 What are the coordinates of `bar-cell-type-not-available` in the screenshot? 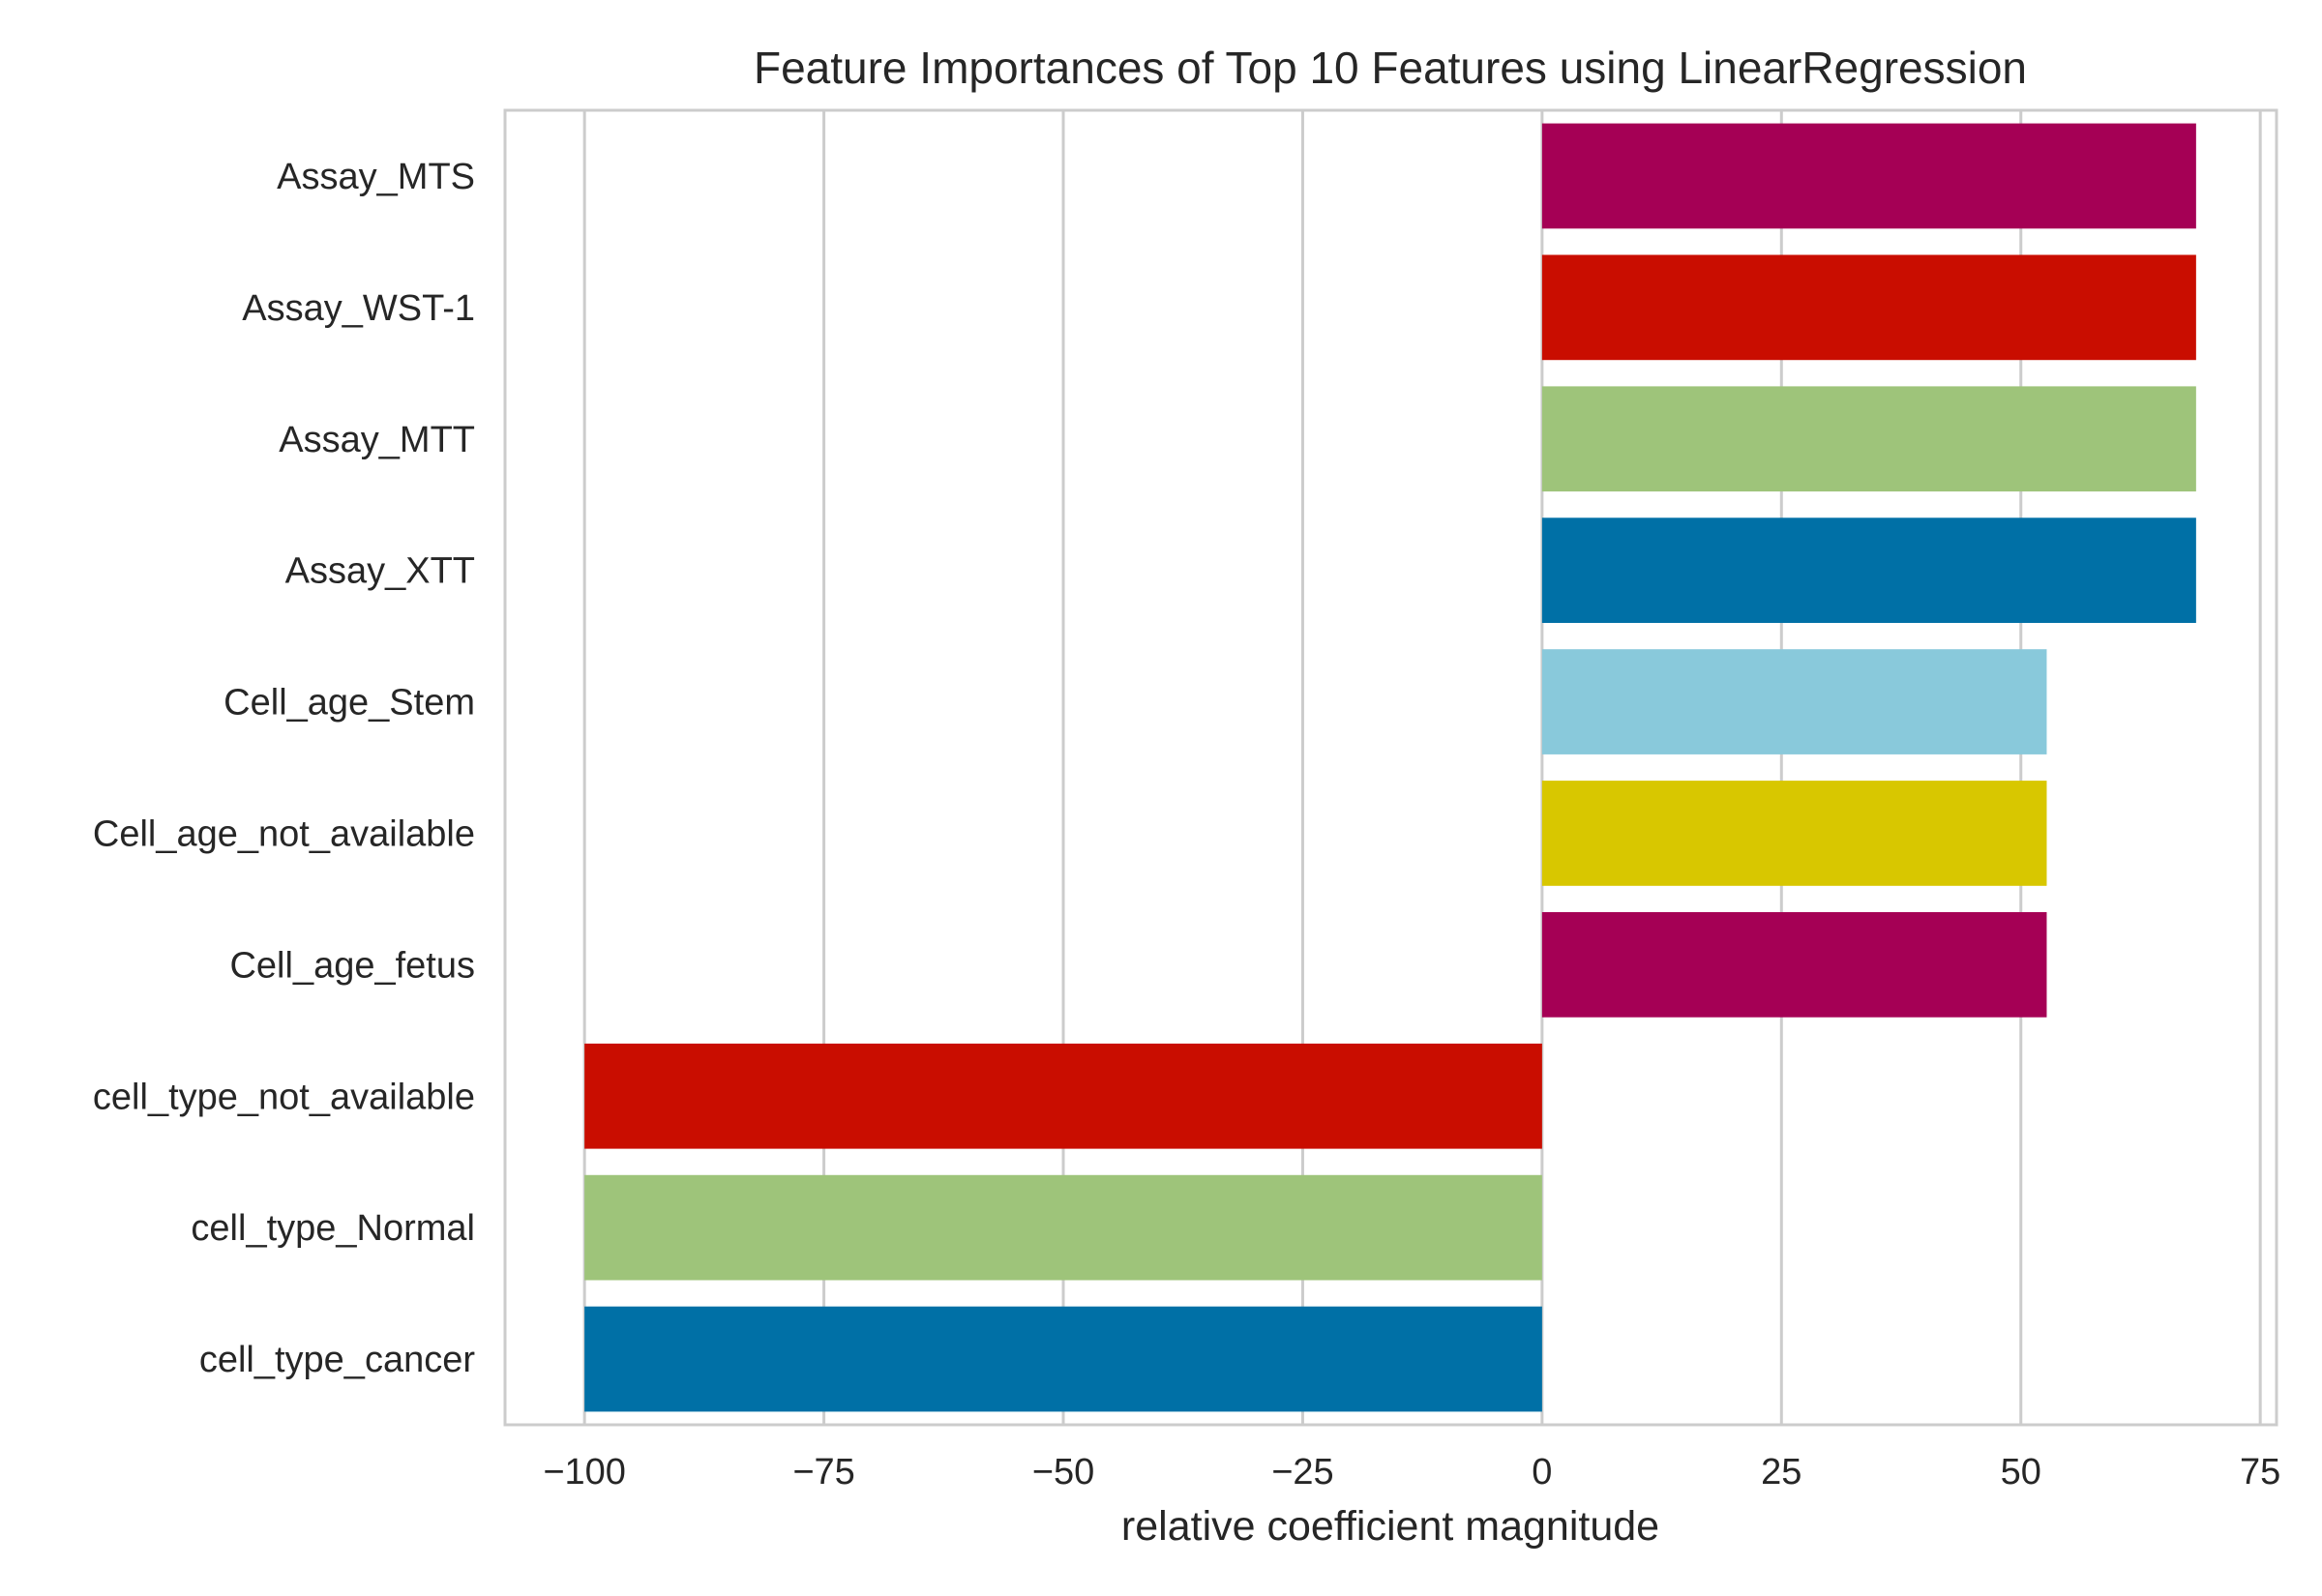 It's located at (1063, 1096).